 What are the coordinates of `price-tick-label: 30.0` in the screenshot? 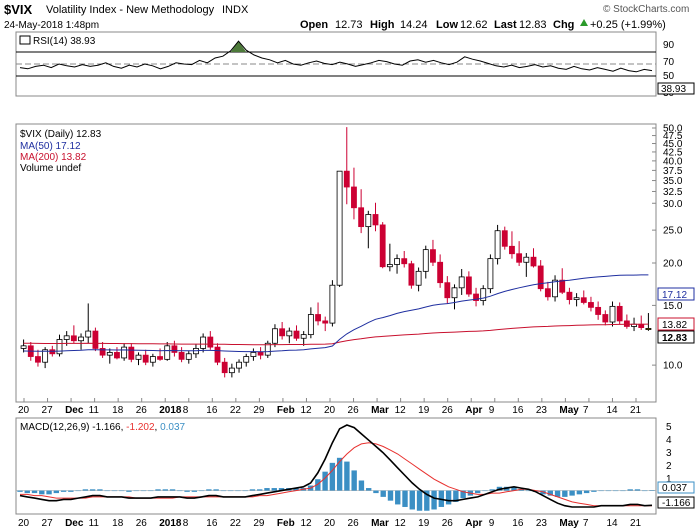 It's located at (673, 204).